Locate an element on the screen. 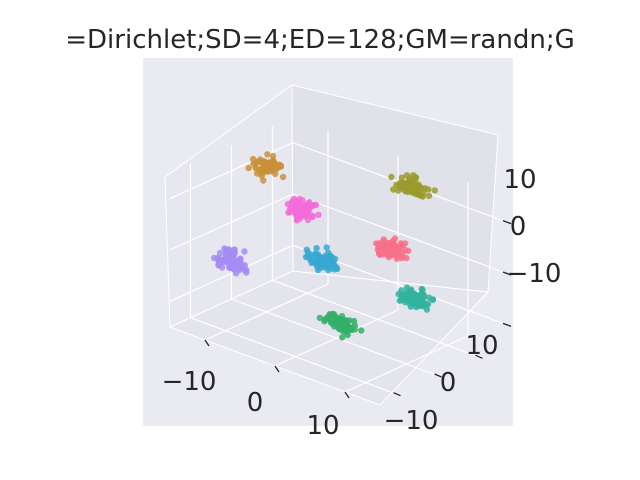  y-tick-label: −10 is located at coordinates (411, 421).